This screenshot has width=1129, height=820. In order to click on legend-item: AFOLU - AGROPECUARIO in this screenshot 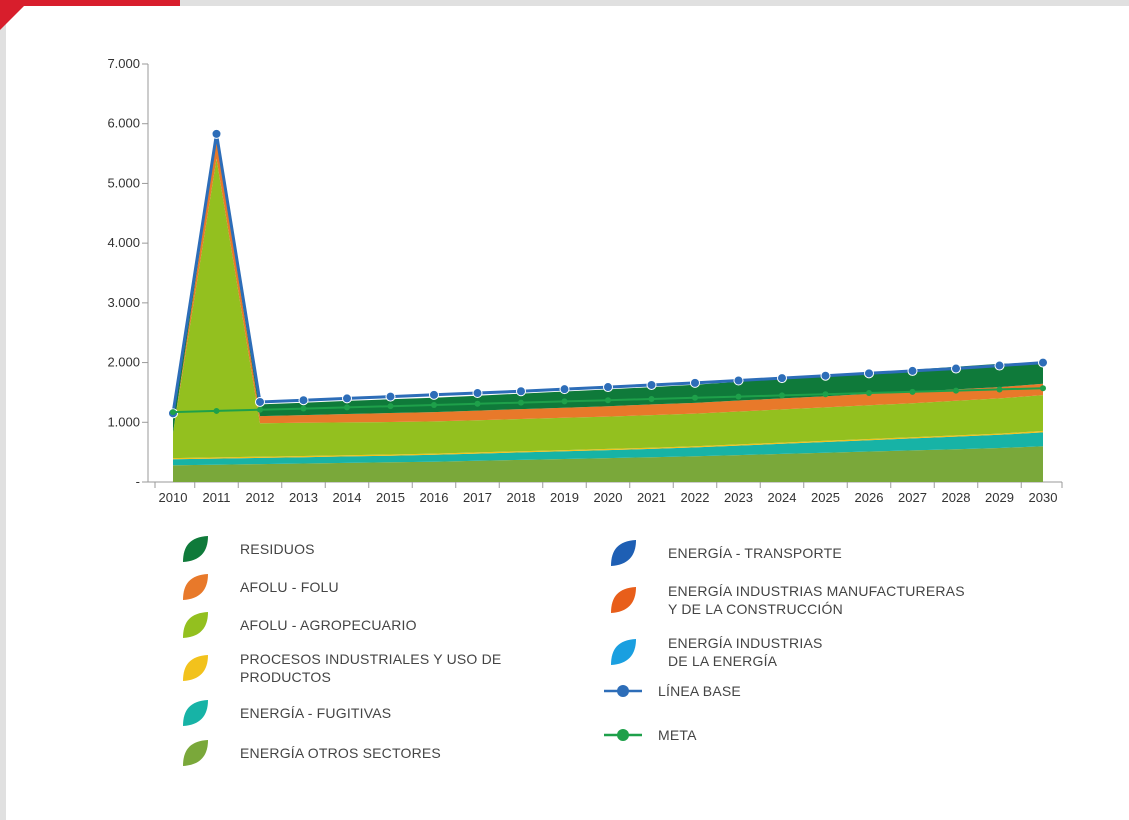, I will do `click(298, 625)`.